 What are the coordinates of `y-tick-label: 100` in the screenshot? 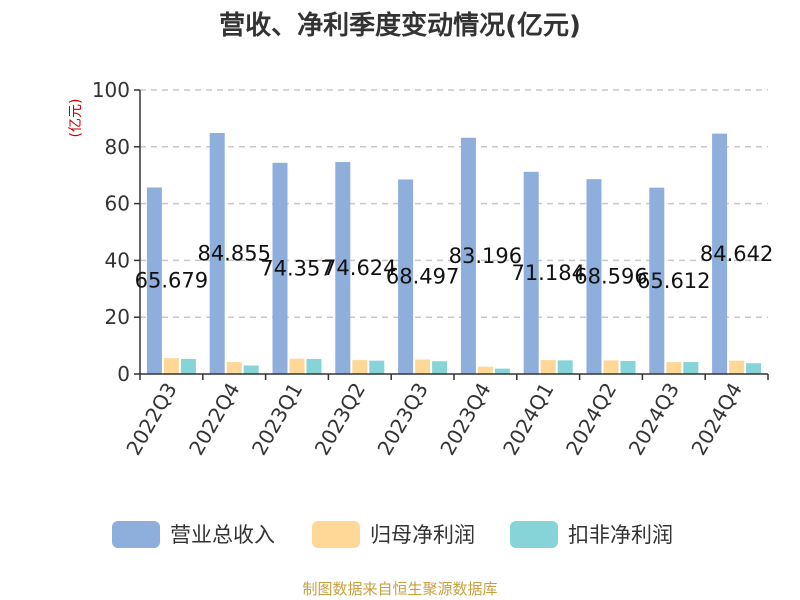 It's located at (111, 90).